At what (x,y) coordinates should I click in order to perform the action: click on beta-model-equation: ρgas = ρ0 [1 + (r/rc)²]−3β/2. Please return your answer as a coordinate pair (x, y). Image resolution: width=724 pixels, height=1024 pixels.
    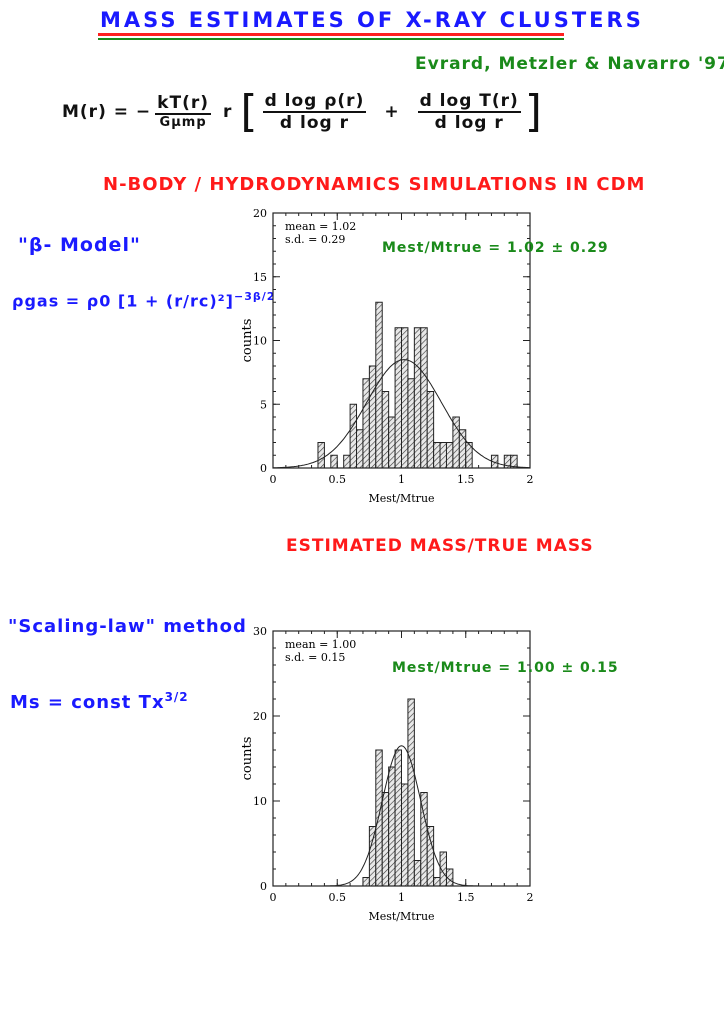
    Looking at the image, I should click on (143, 300).